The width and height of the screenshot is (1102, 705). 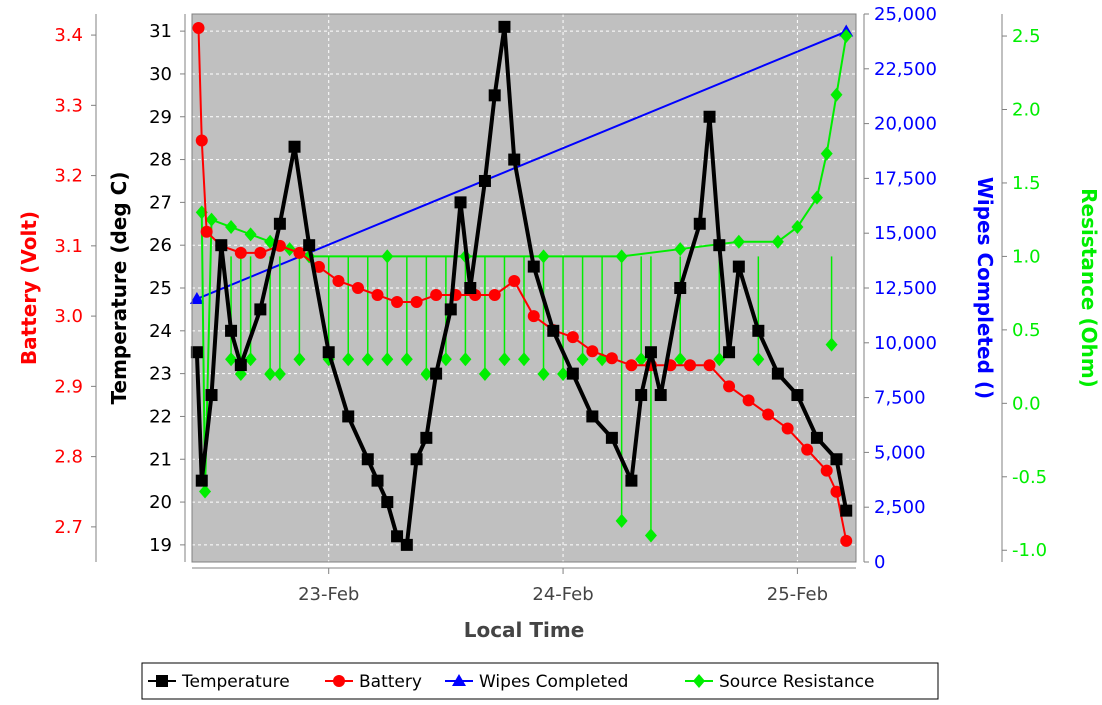 What do you see at coordinates (373, 682) in the screenshot?
I see `legend-item: Battery` at bounding box center [373, 682].